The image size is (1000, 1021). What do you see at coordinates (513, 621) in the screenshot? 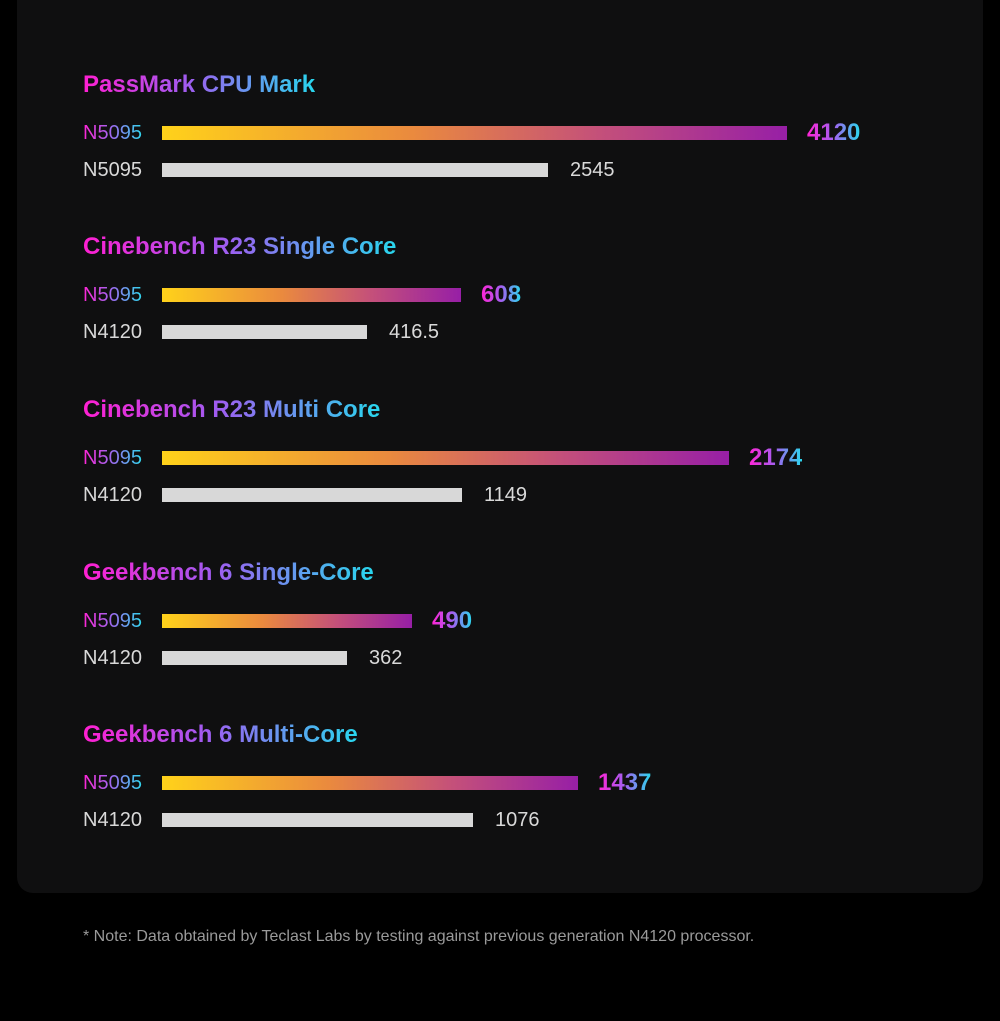
I see `bar-row: N5095 490` at bounding box center [513, 621].